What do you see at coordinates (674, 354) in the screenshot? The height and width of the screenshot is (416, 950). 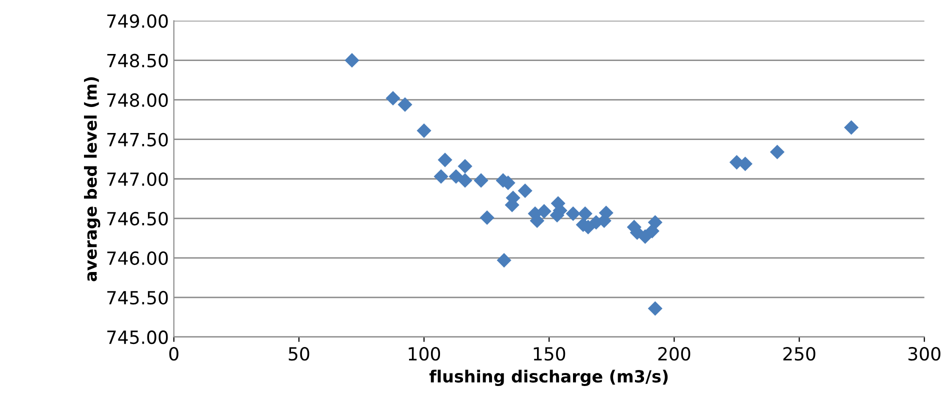 I see `x-tick-label: 200` at bounding box center [674, 354].